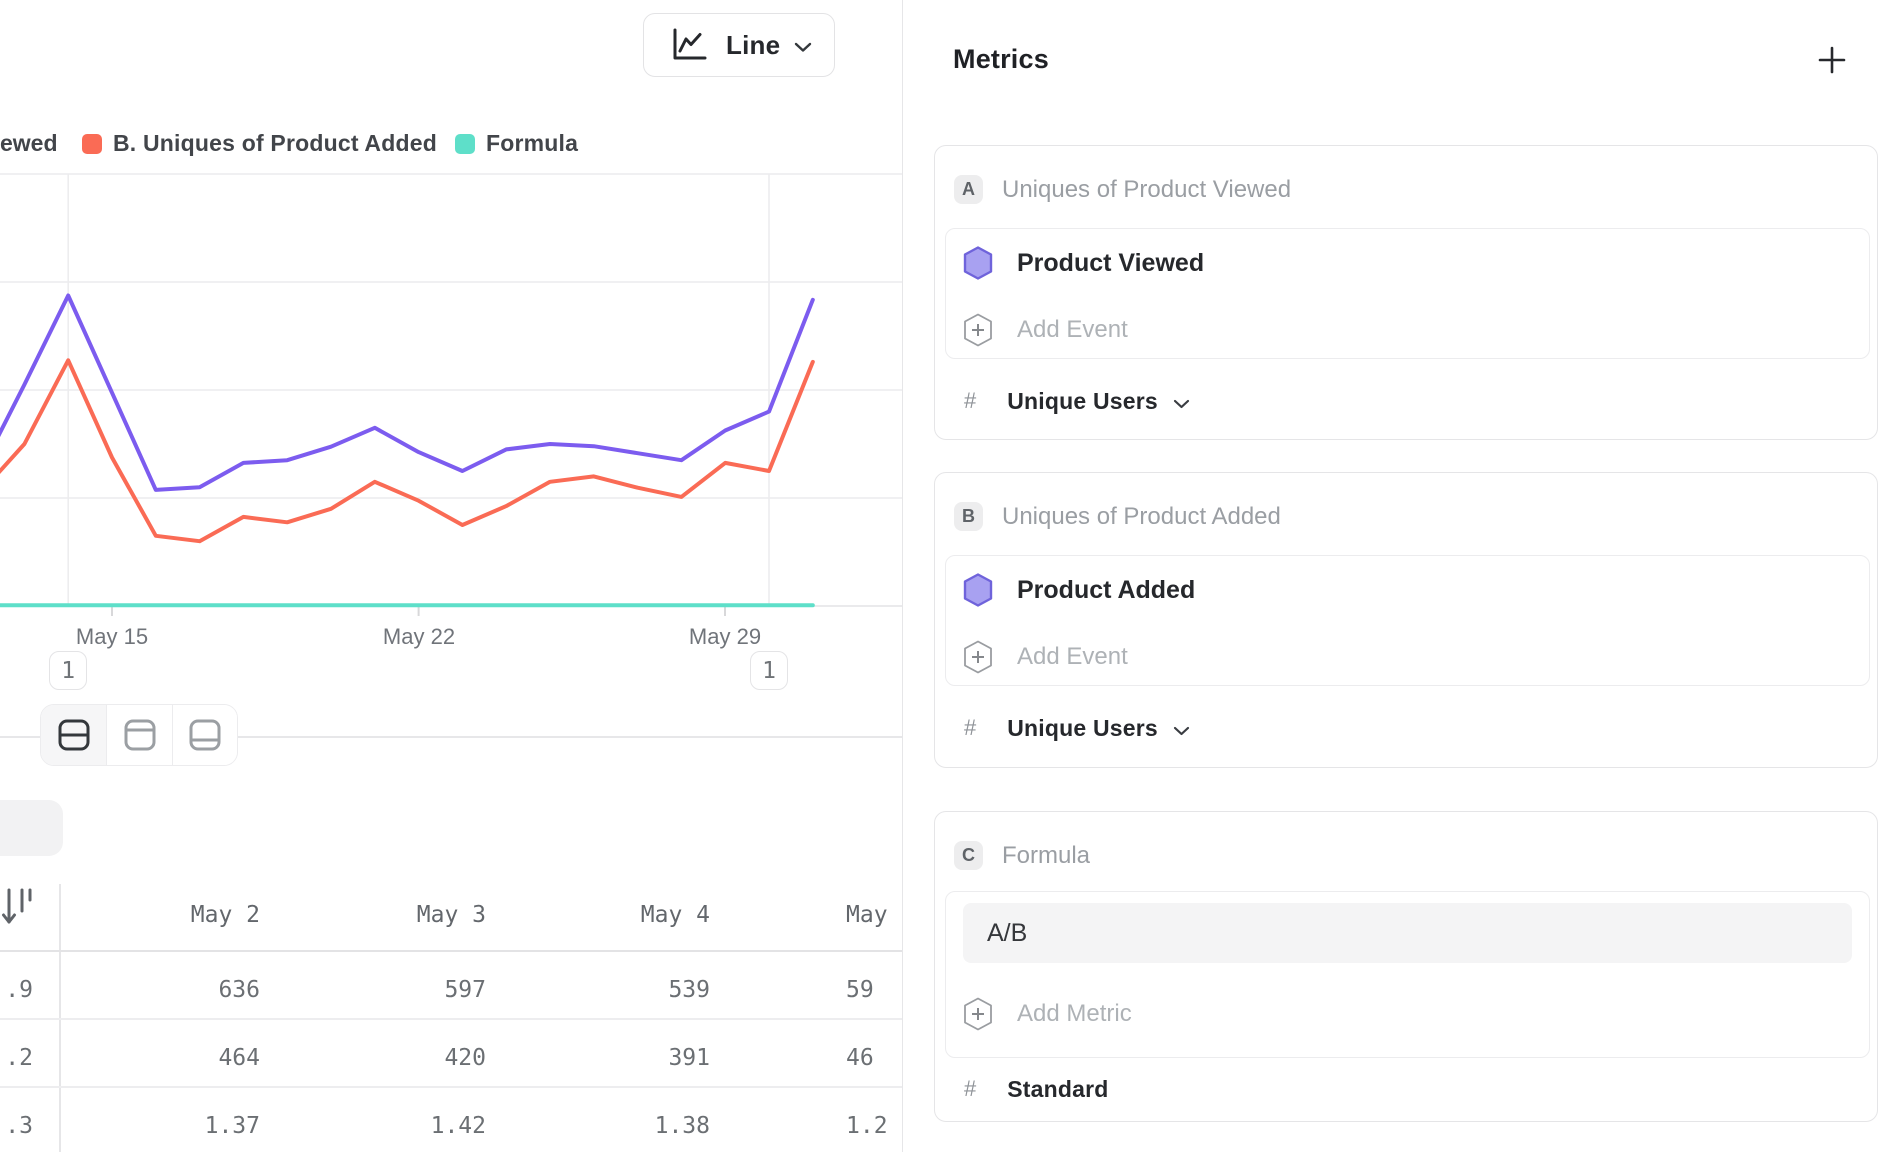 The height and width of the screenshot is (1152, 1898). I want to click on table-header-clipped: May, so click(867, 915).